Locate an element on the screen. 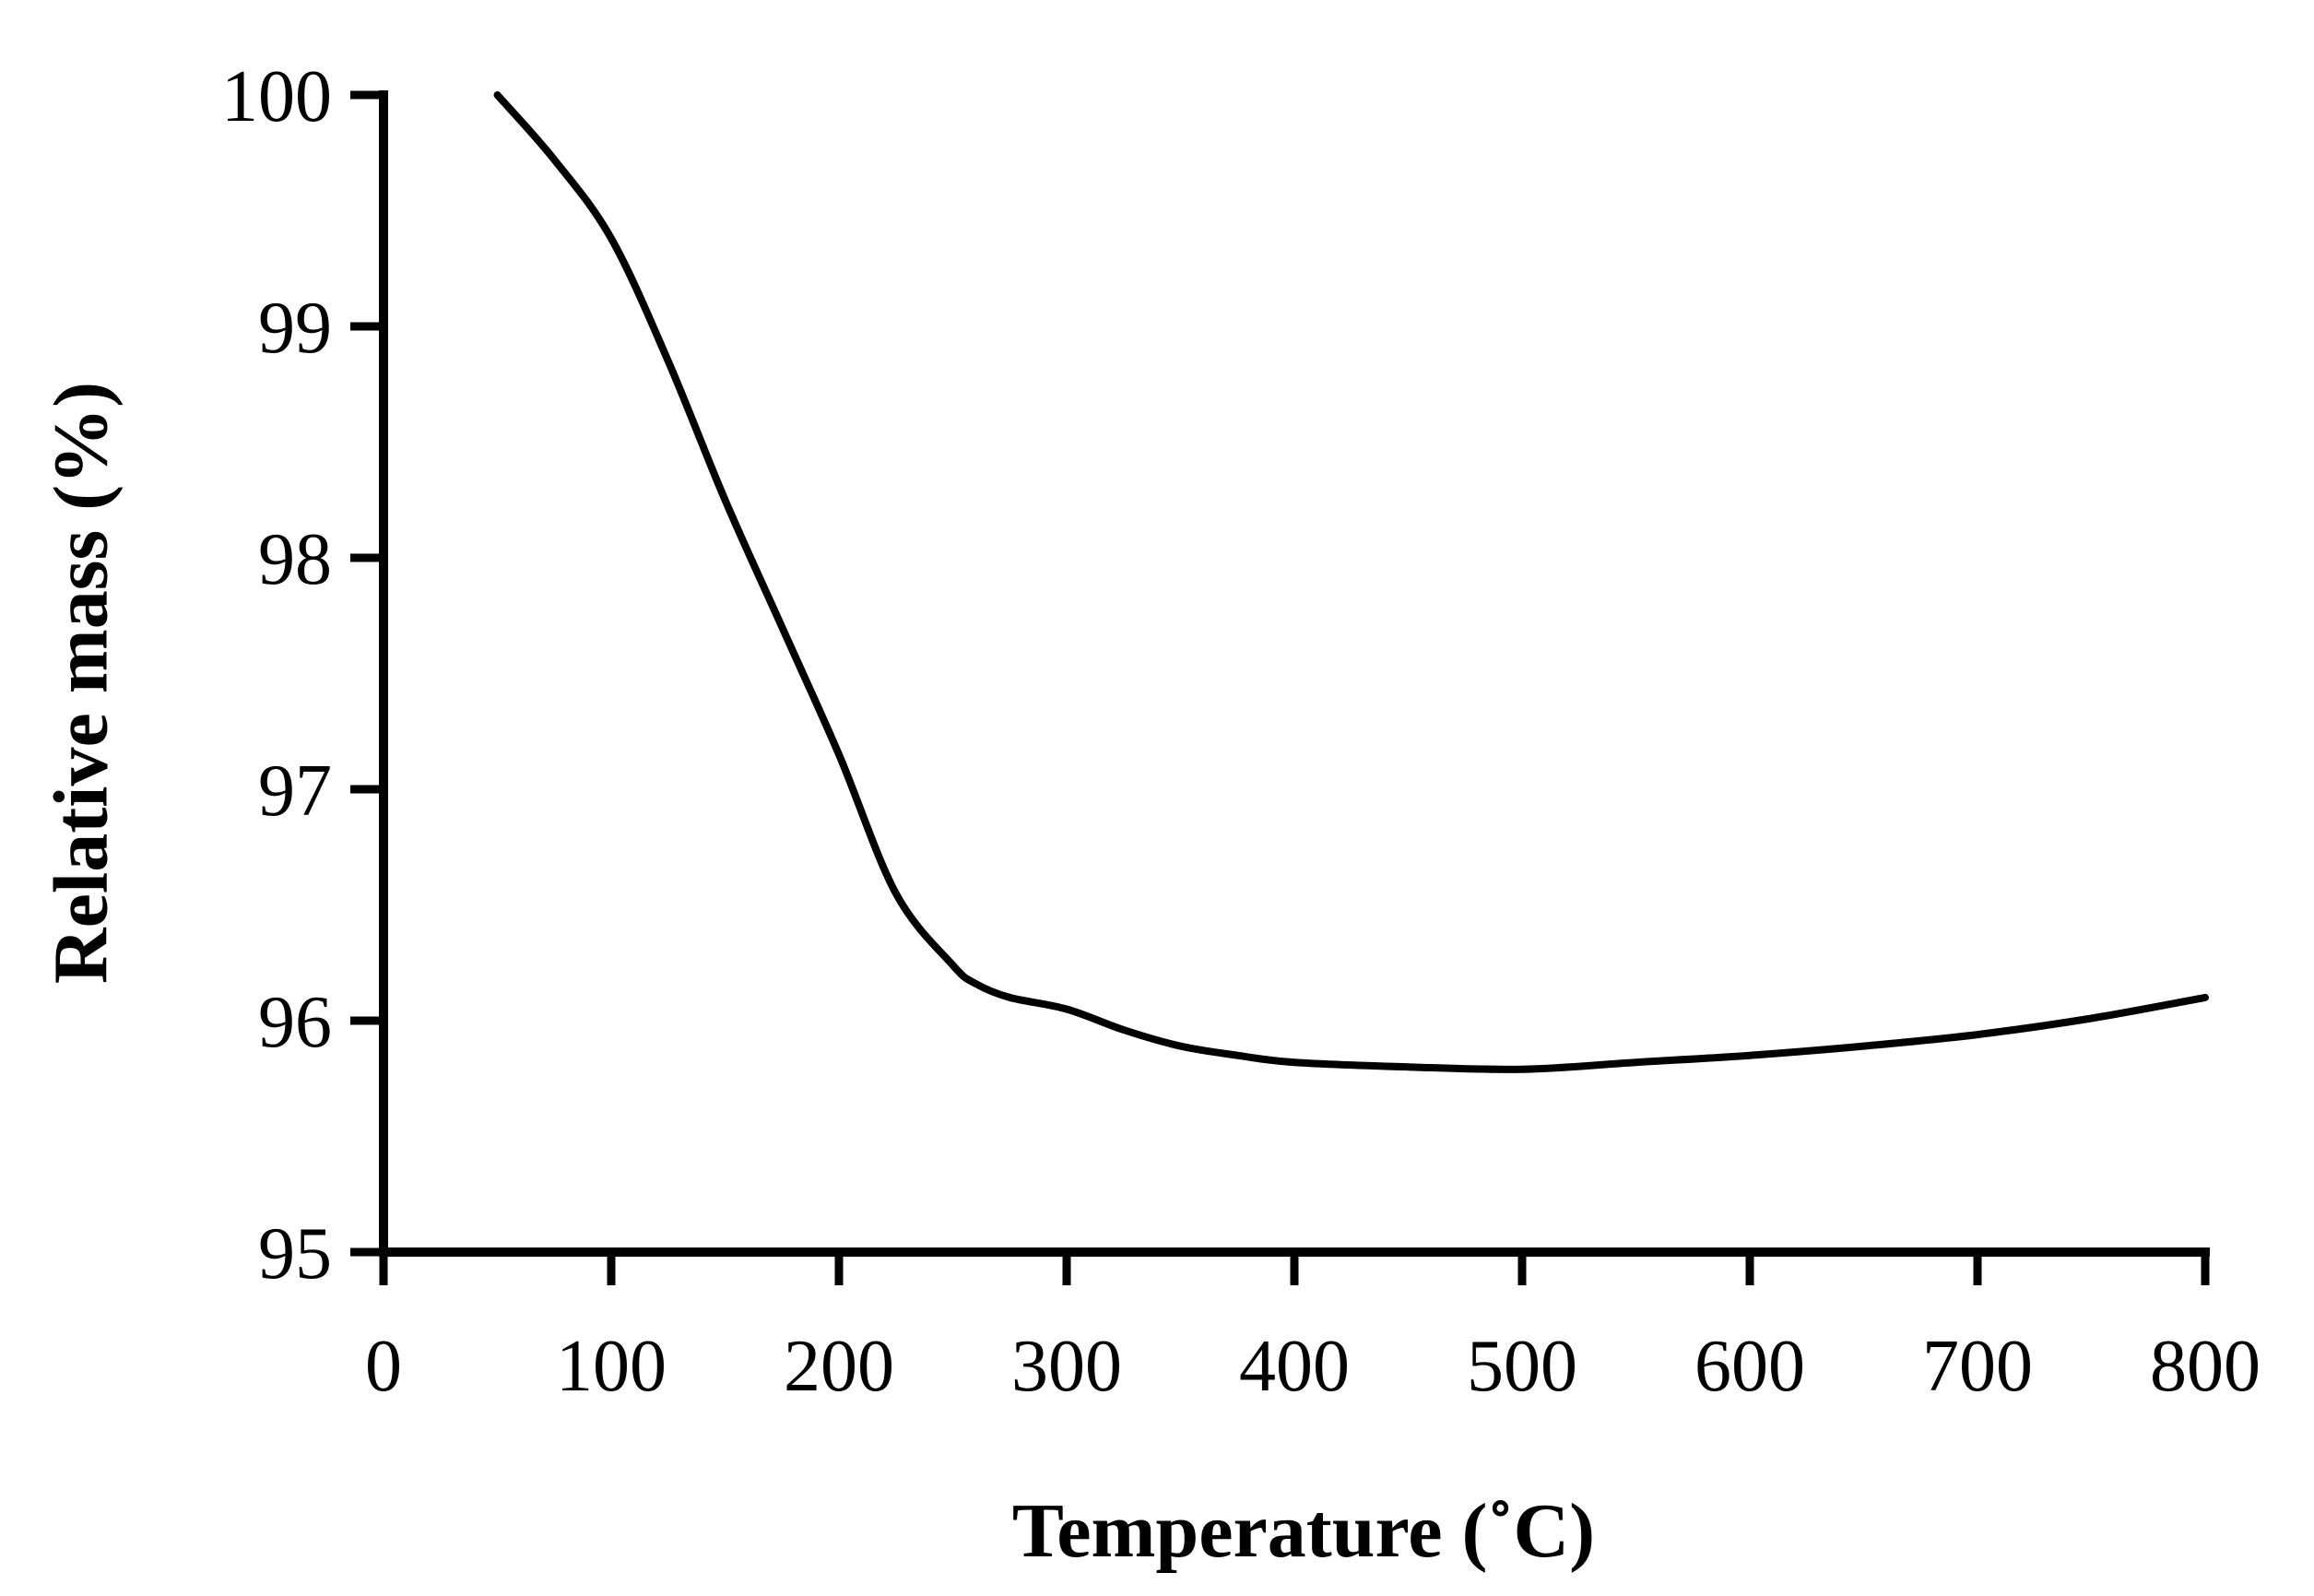 The width and height of the screenshot is (2314, 1596). x-tick-label: 400 is located at coordinates (1294, 1366).